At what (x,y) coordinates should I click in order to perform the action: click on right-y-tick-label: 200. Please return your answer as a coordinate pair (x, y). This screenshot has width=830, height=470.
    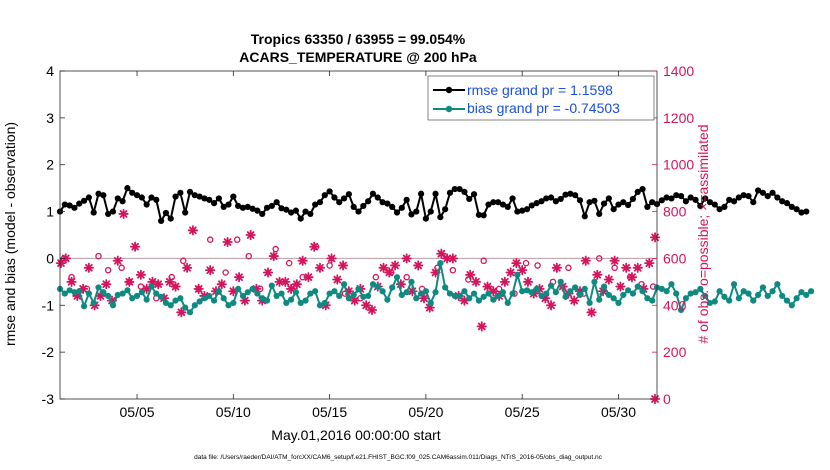
    Looking at the image, I should click on (675, 352).